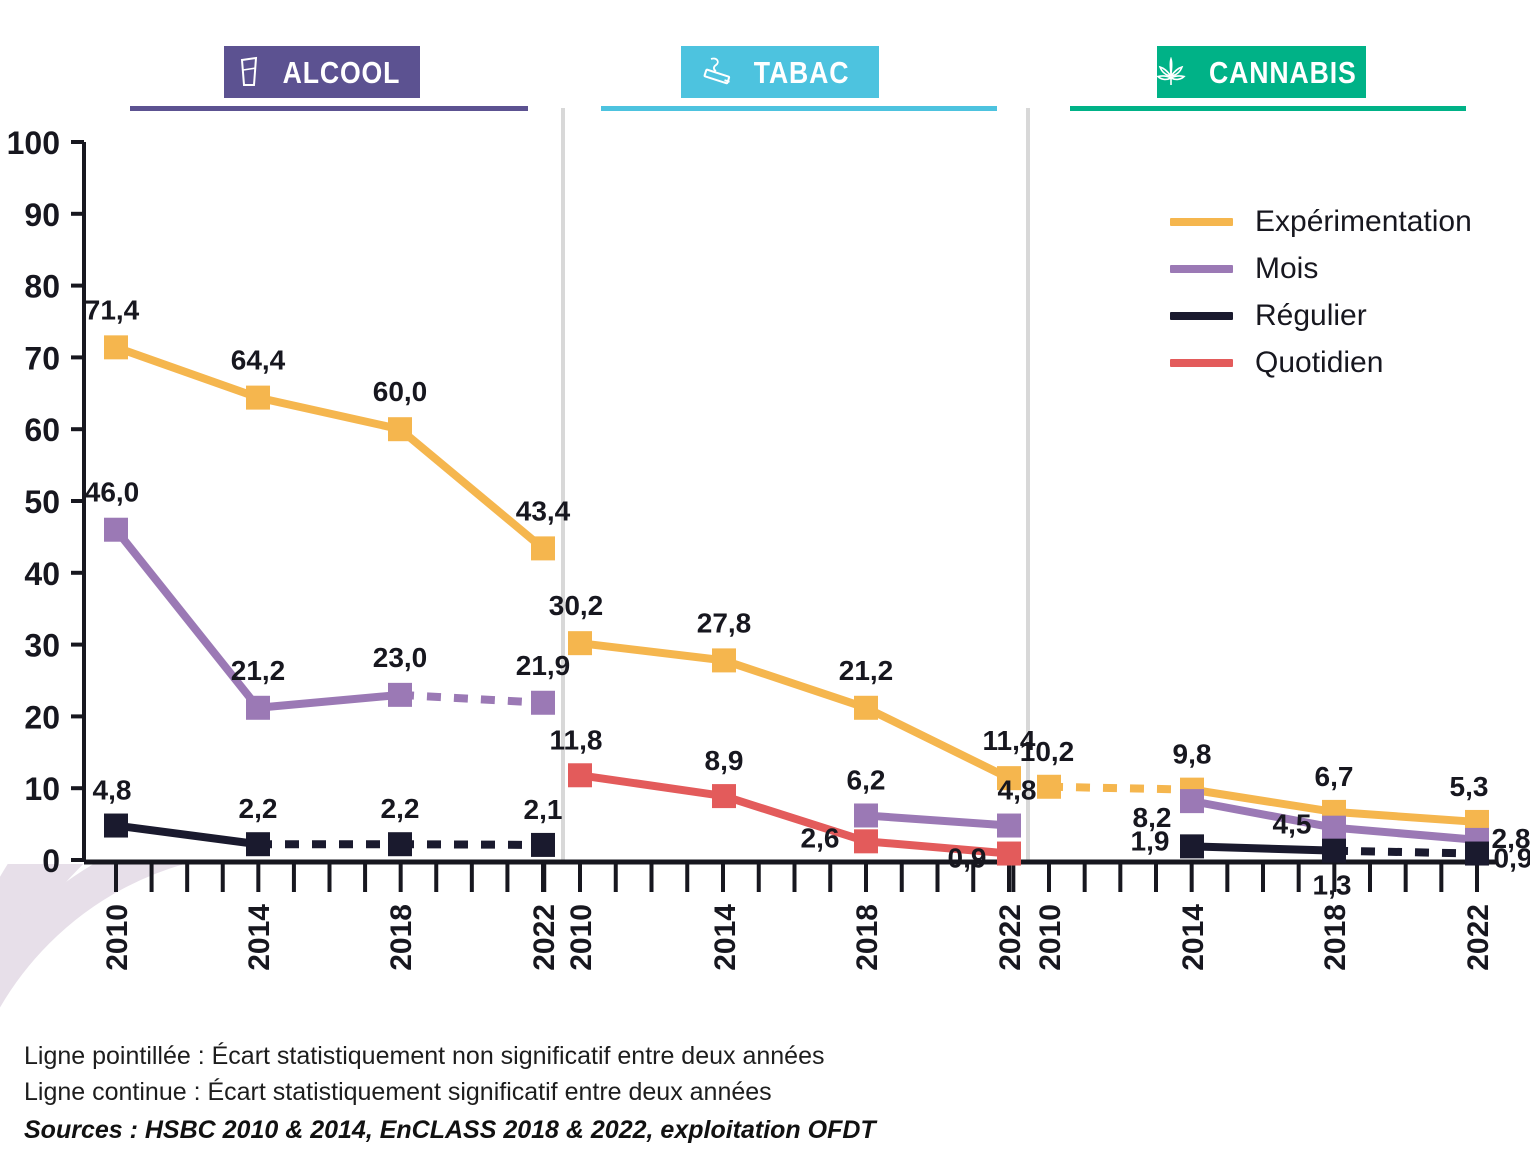  What do you see at coordinates (42, 574) in the screenshot?
I see `y-tick-label: 40` at bounding box center [42, 574].